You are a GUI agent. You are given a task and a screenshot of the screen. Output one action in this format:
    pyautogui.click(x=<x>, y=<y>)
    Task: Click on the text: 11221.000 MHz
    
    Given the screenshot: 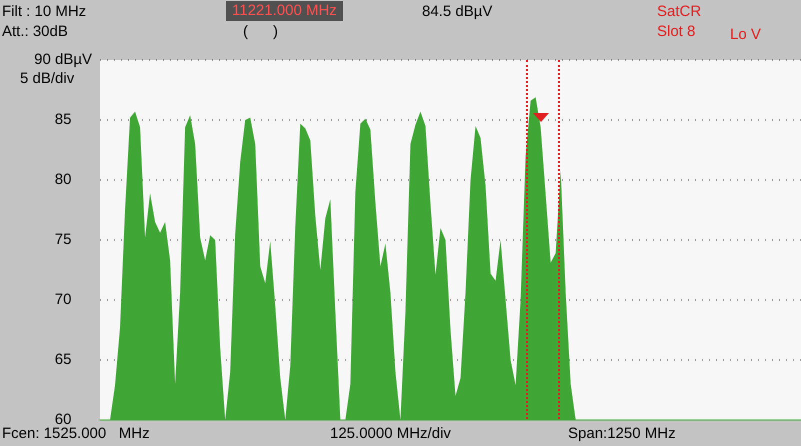 What is the action you would take?
    pyautogui.click(x=284, y=11)
    